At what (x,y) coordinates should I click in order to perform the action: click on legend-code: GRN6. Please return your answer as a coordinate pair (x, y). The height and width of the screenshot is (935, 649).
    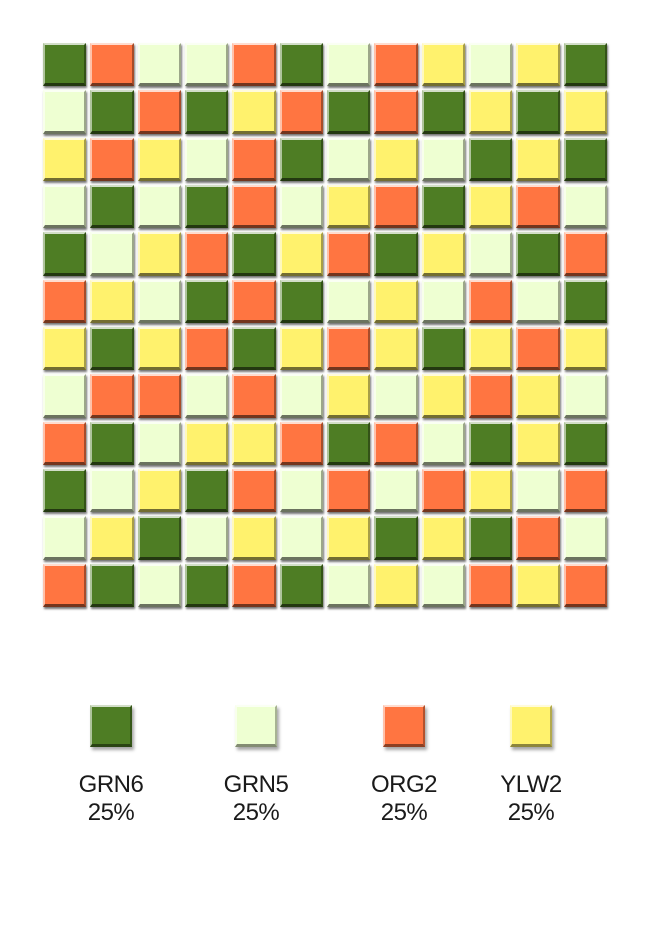
    Looking at the image, I should click on (111, 784).